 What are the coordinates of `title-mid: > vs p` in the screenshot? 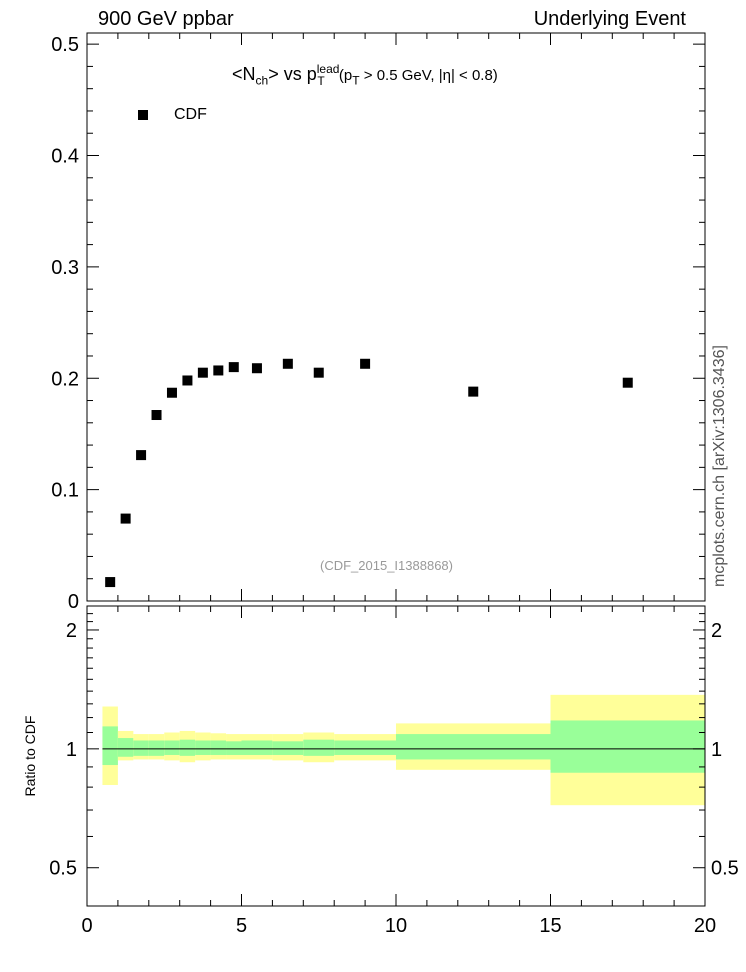 It's located at (292, 74).